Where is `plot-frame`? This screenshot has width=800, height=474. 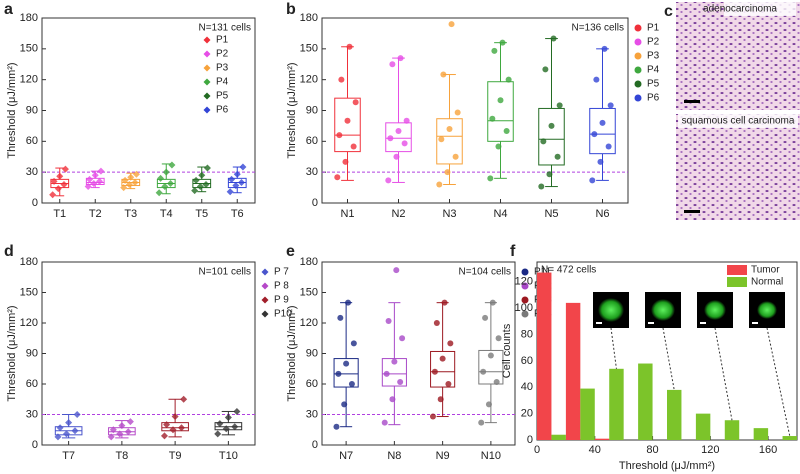 plot-frame is located at coordinates (418, 353).